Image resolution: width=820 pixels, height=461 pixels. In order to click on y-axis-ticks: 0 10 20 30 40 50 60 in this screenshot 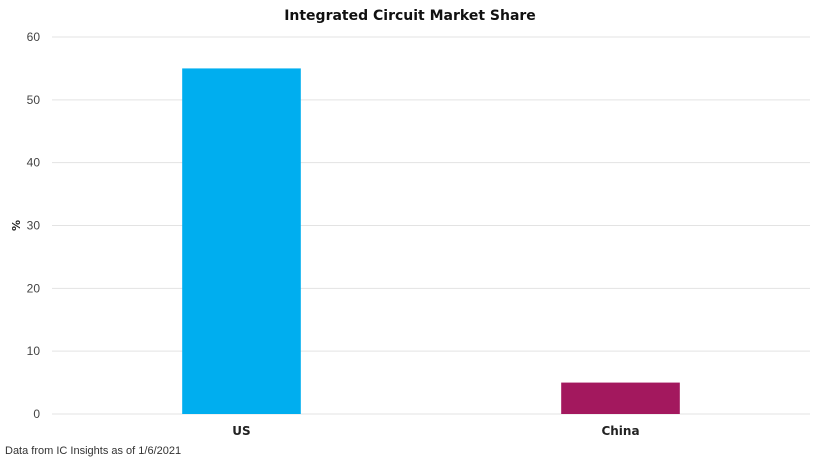, I will do `click(34, 225)`.